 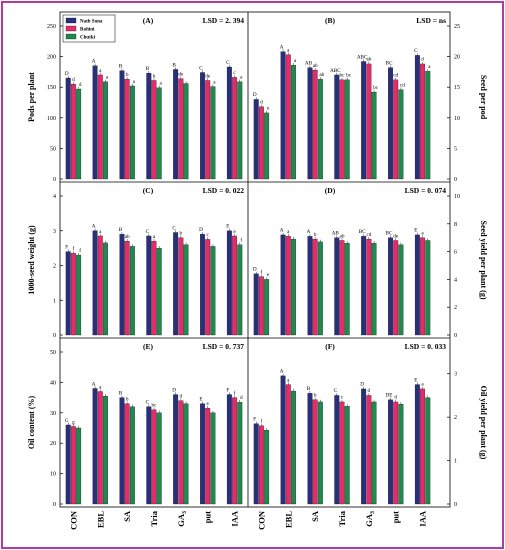 I want to click on ytick-label: 4, so click(x=455, y=280).